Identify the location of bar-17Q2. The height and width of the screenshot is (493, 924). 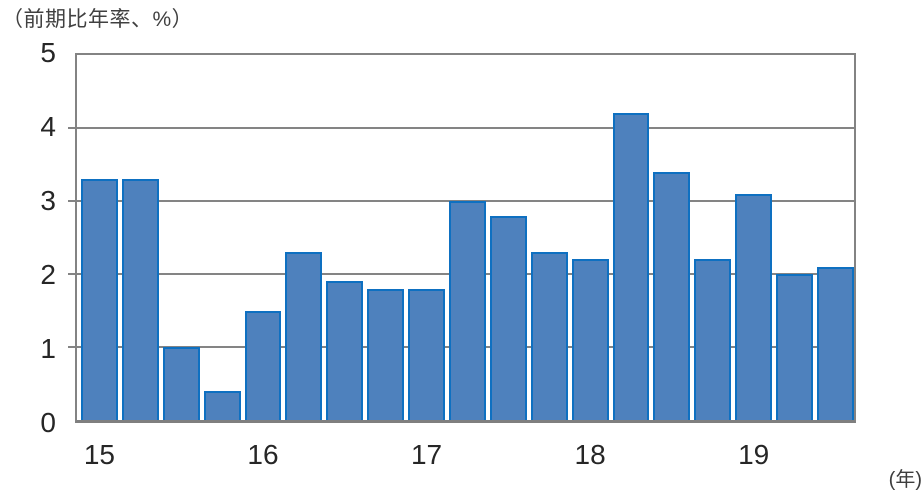
(467, 310).